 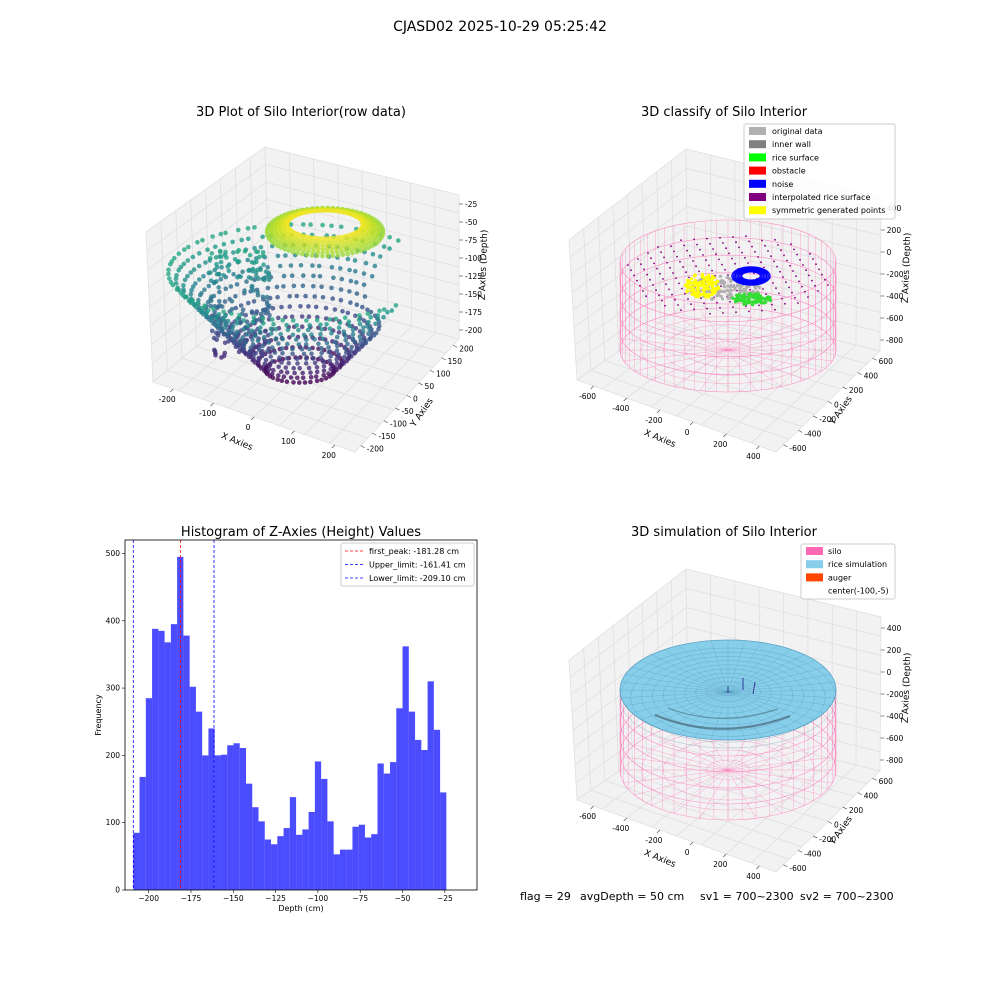 I want to click on histogram-title: Histogram of Z-Axies (Height) Values, so click(x=301, y=532).